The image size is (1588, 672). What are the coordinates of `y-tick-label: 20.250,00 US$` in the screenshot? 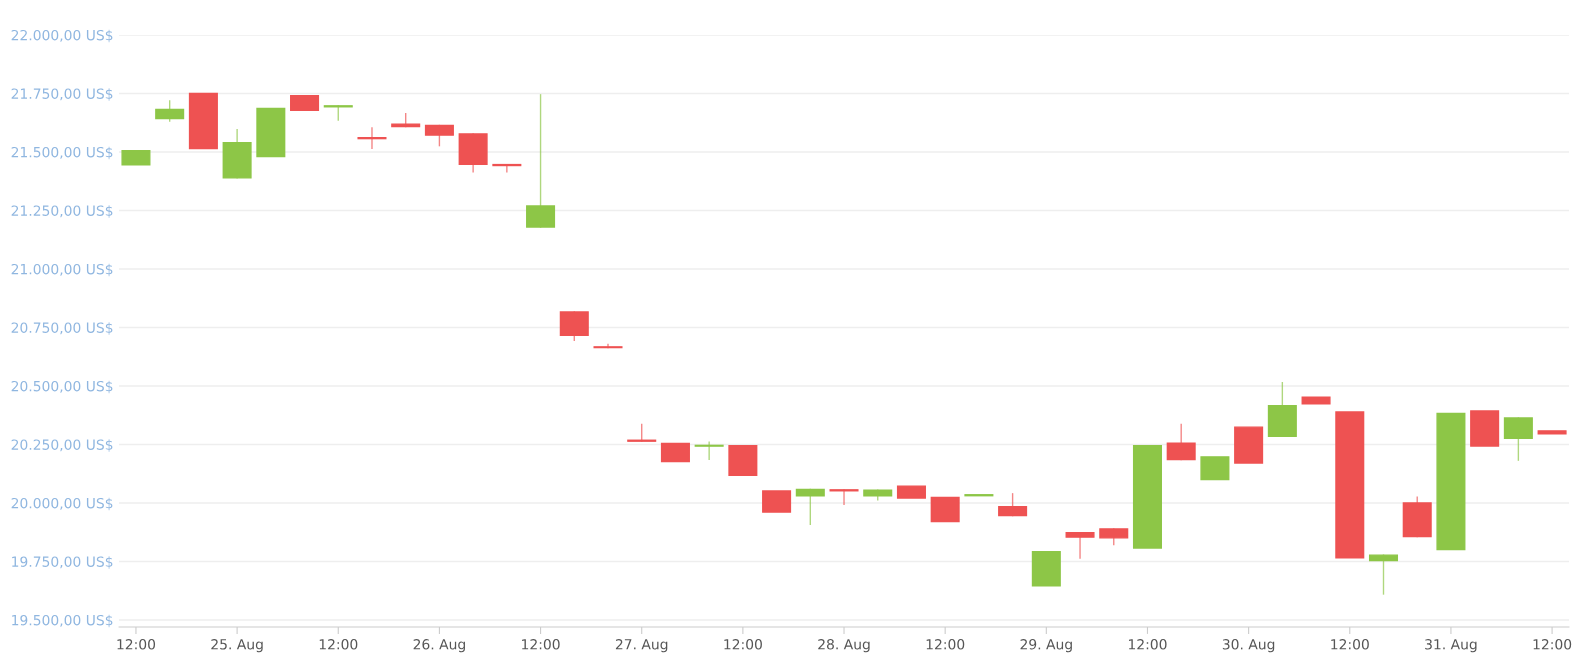 It's located at (62, 445).